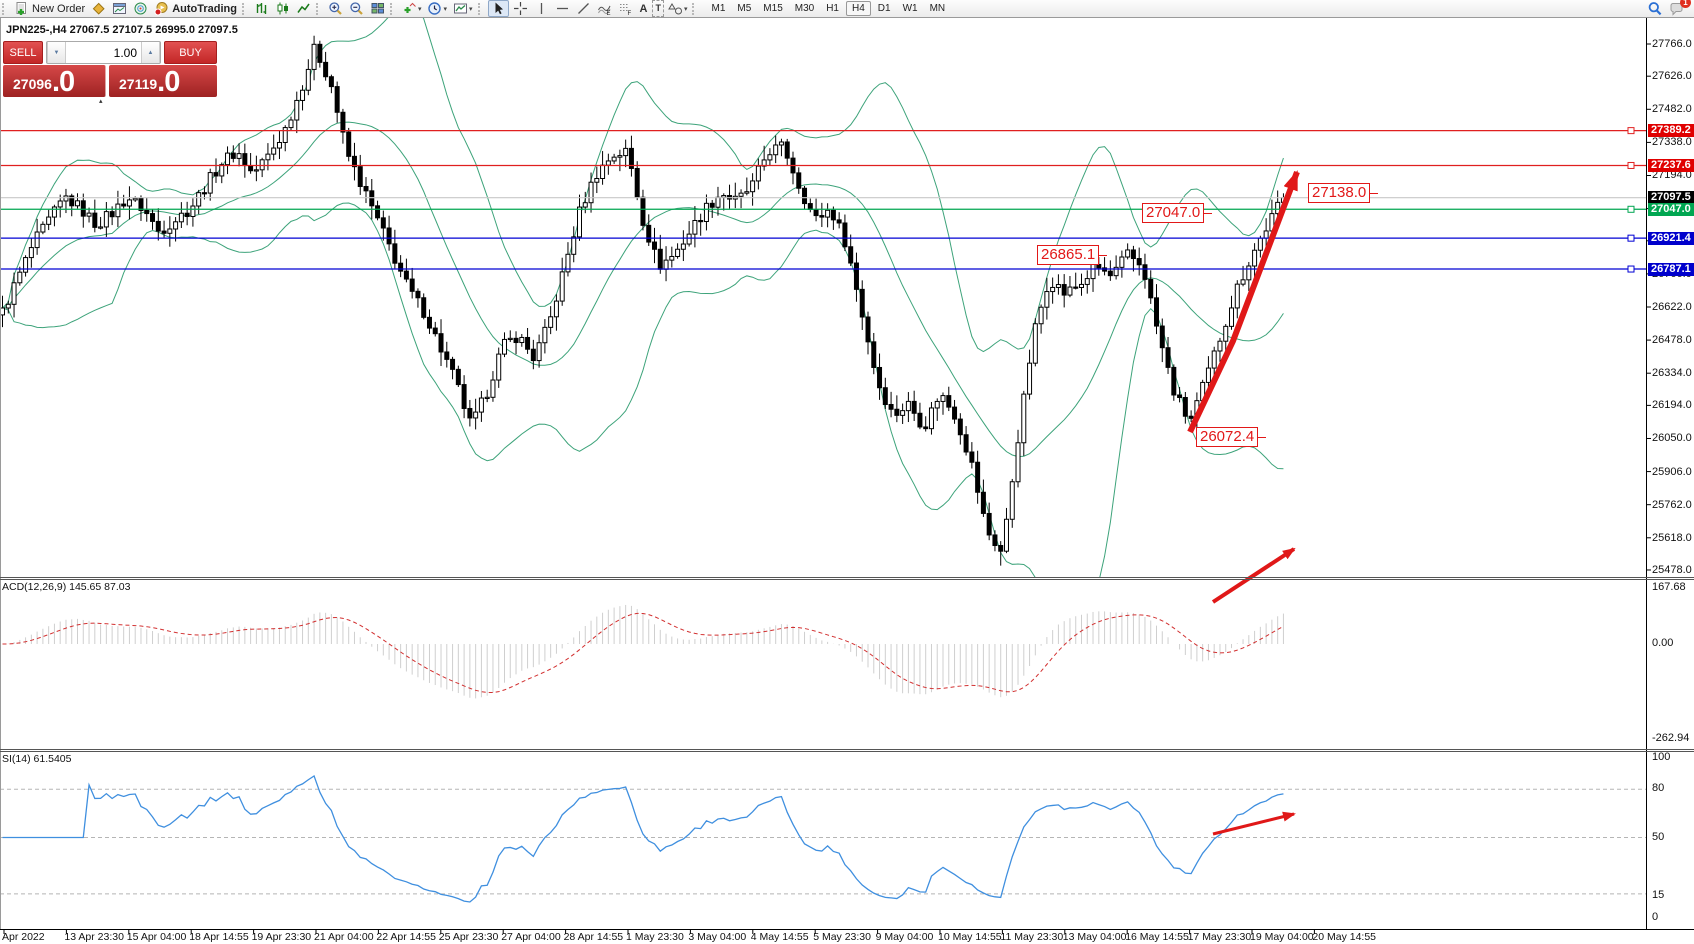  Describe the element at coordinates (658, 8) in the screenshot. I see `text-label-tool-button: T` at that location.